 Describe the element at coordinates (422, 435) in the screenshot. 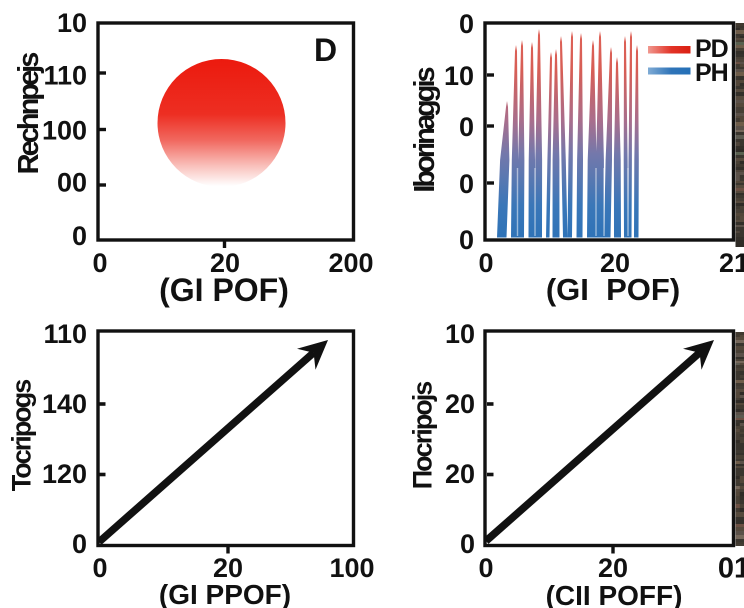

I see `svg-text: Пocripojs` at that location.